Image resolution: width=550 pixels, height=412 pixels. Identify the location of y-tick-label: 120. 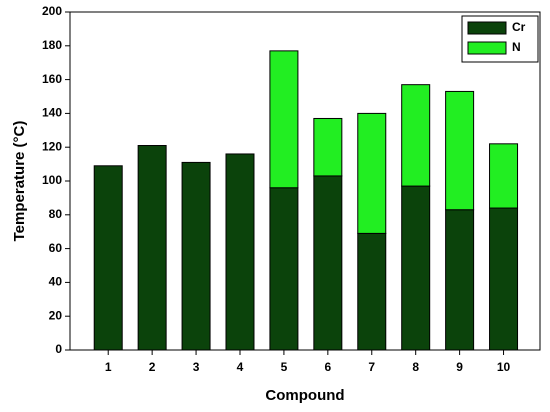
(52, 146).